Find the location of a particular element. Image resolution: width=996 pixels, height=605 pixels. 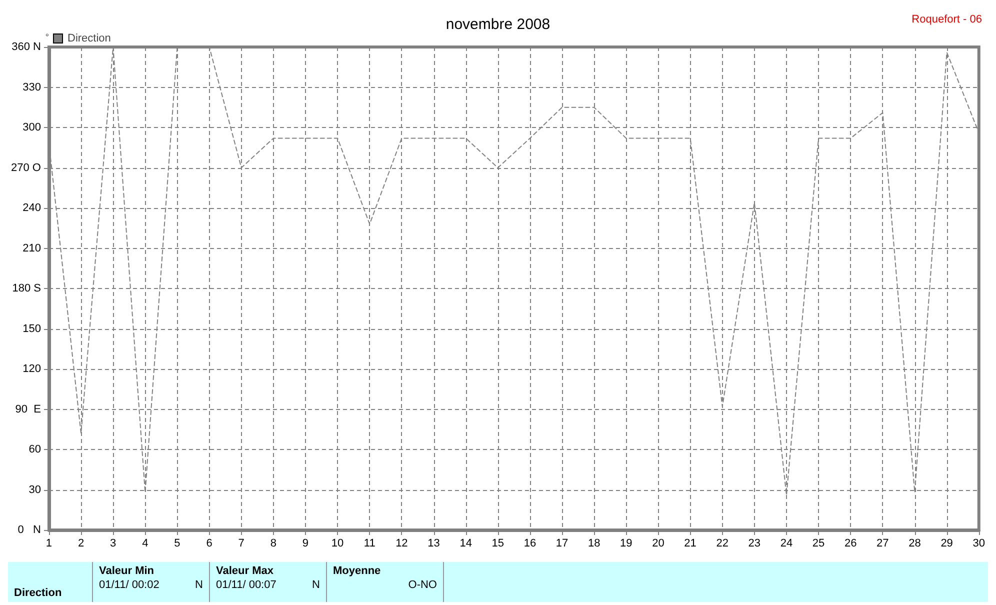

x-tick-label: 1 is located at coordinates (49, 544).